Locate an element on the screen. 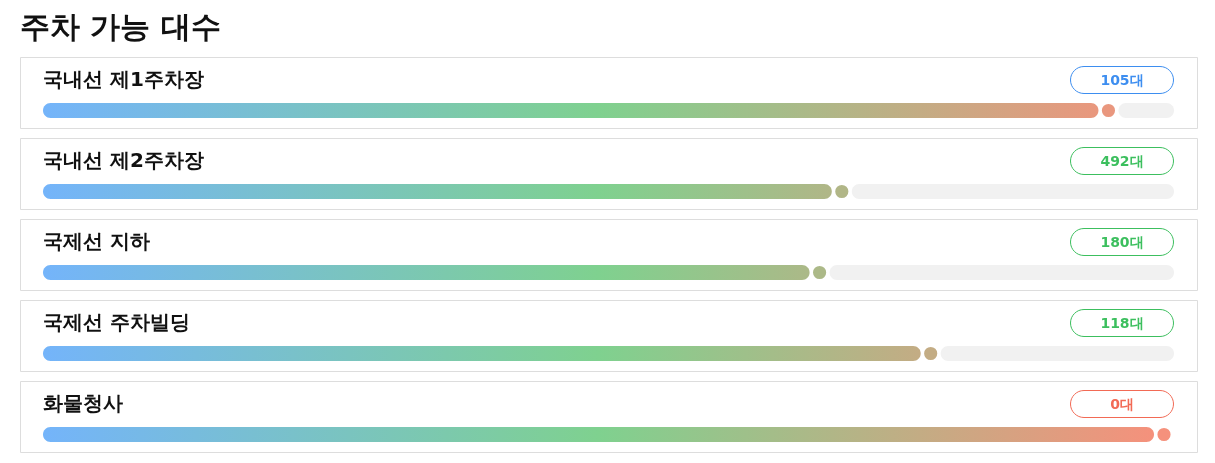  annotation: 180대 is located at coordinates (1122, 242).